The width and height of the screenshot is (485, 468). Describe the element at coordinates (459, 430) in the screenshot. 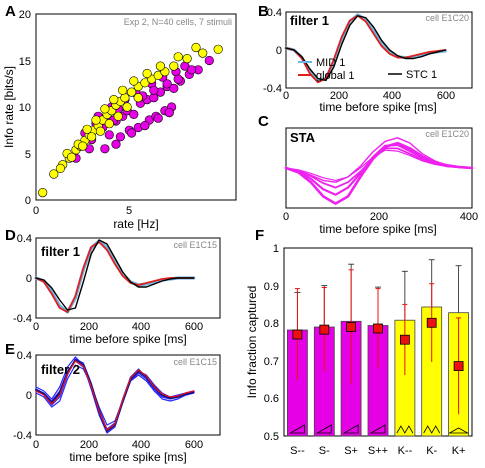

I see `shape-glyph-K+` at that location.